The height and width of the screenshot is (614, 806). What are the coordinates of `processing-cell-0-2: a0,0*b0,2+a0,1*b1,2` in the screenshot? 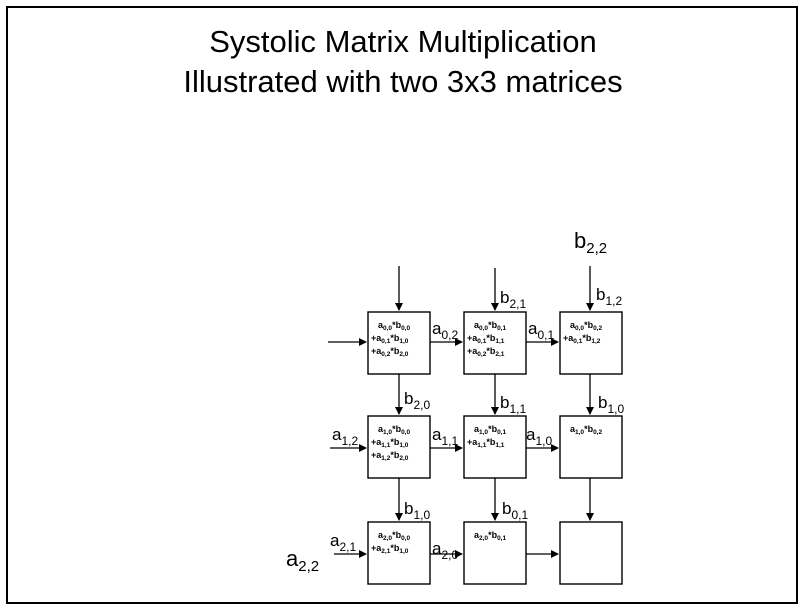 It's located at (591, 343).